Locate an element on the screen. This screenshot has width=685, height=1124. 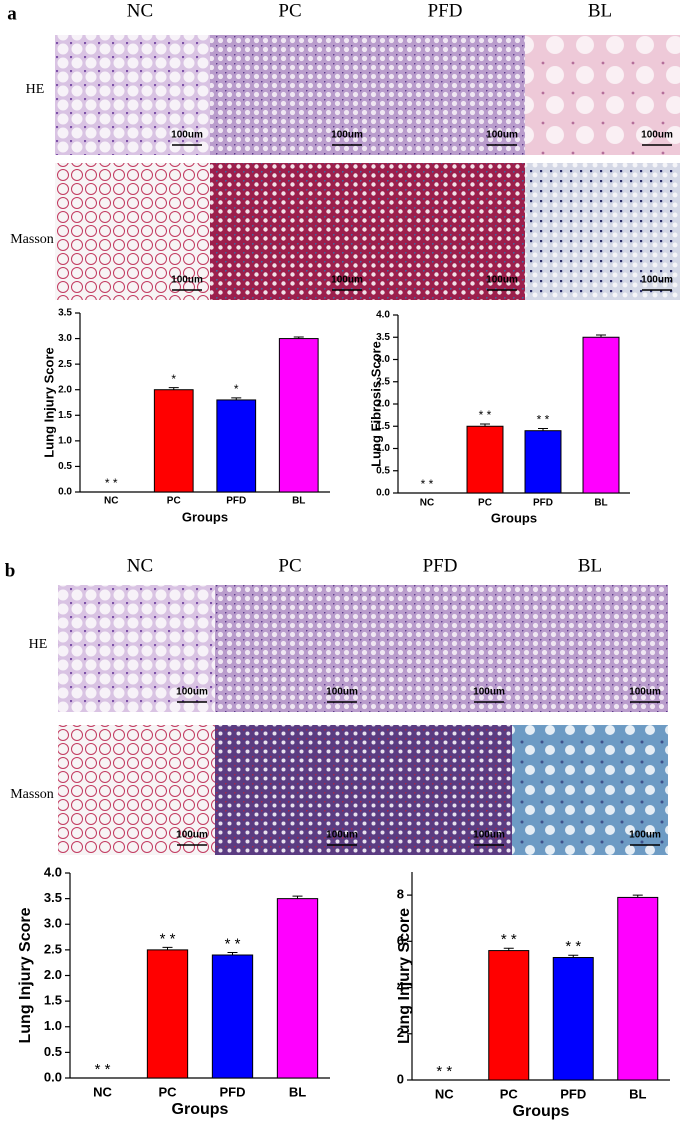
row-label: Masson is located at coordinates (32, 239).